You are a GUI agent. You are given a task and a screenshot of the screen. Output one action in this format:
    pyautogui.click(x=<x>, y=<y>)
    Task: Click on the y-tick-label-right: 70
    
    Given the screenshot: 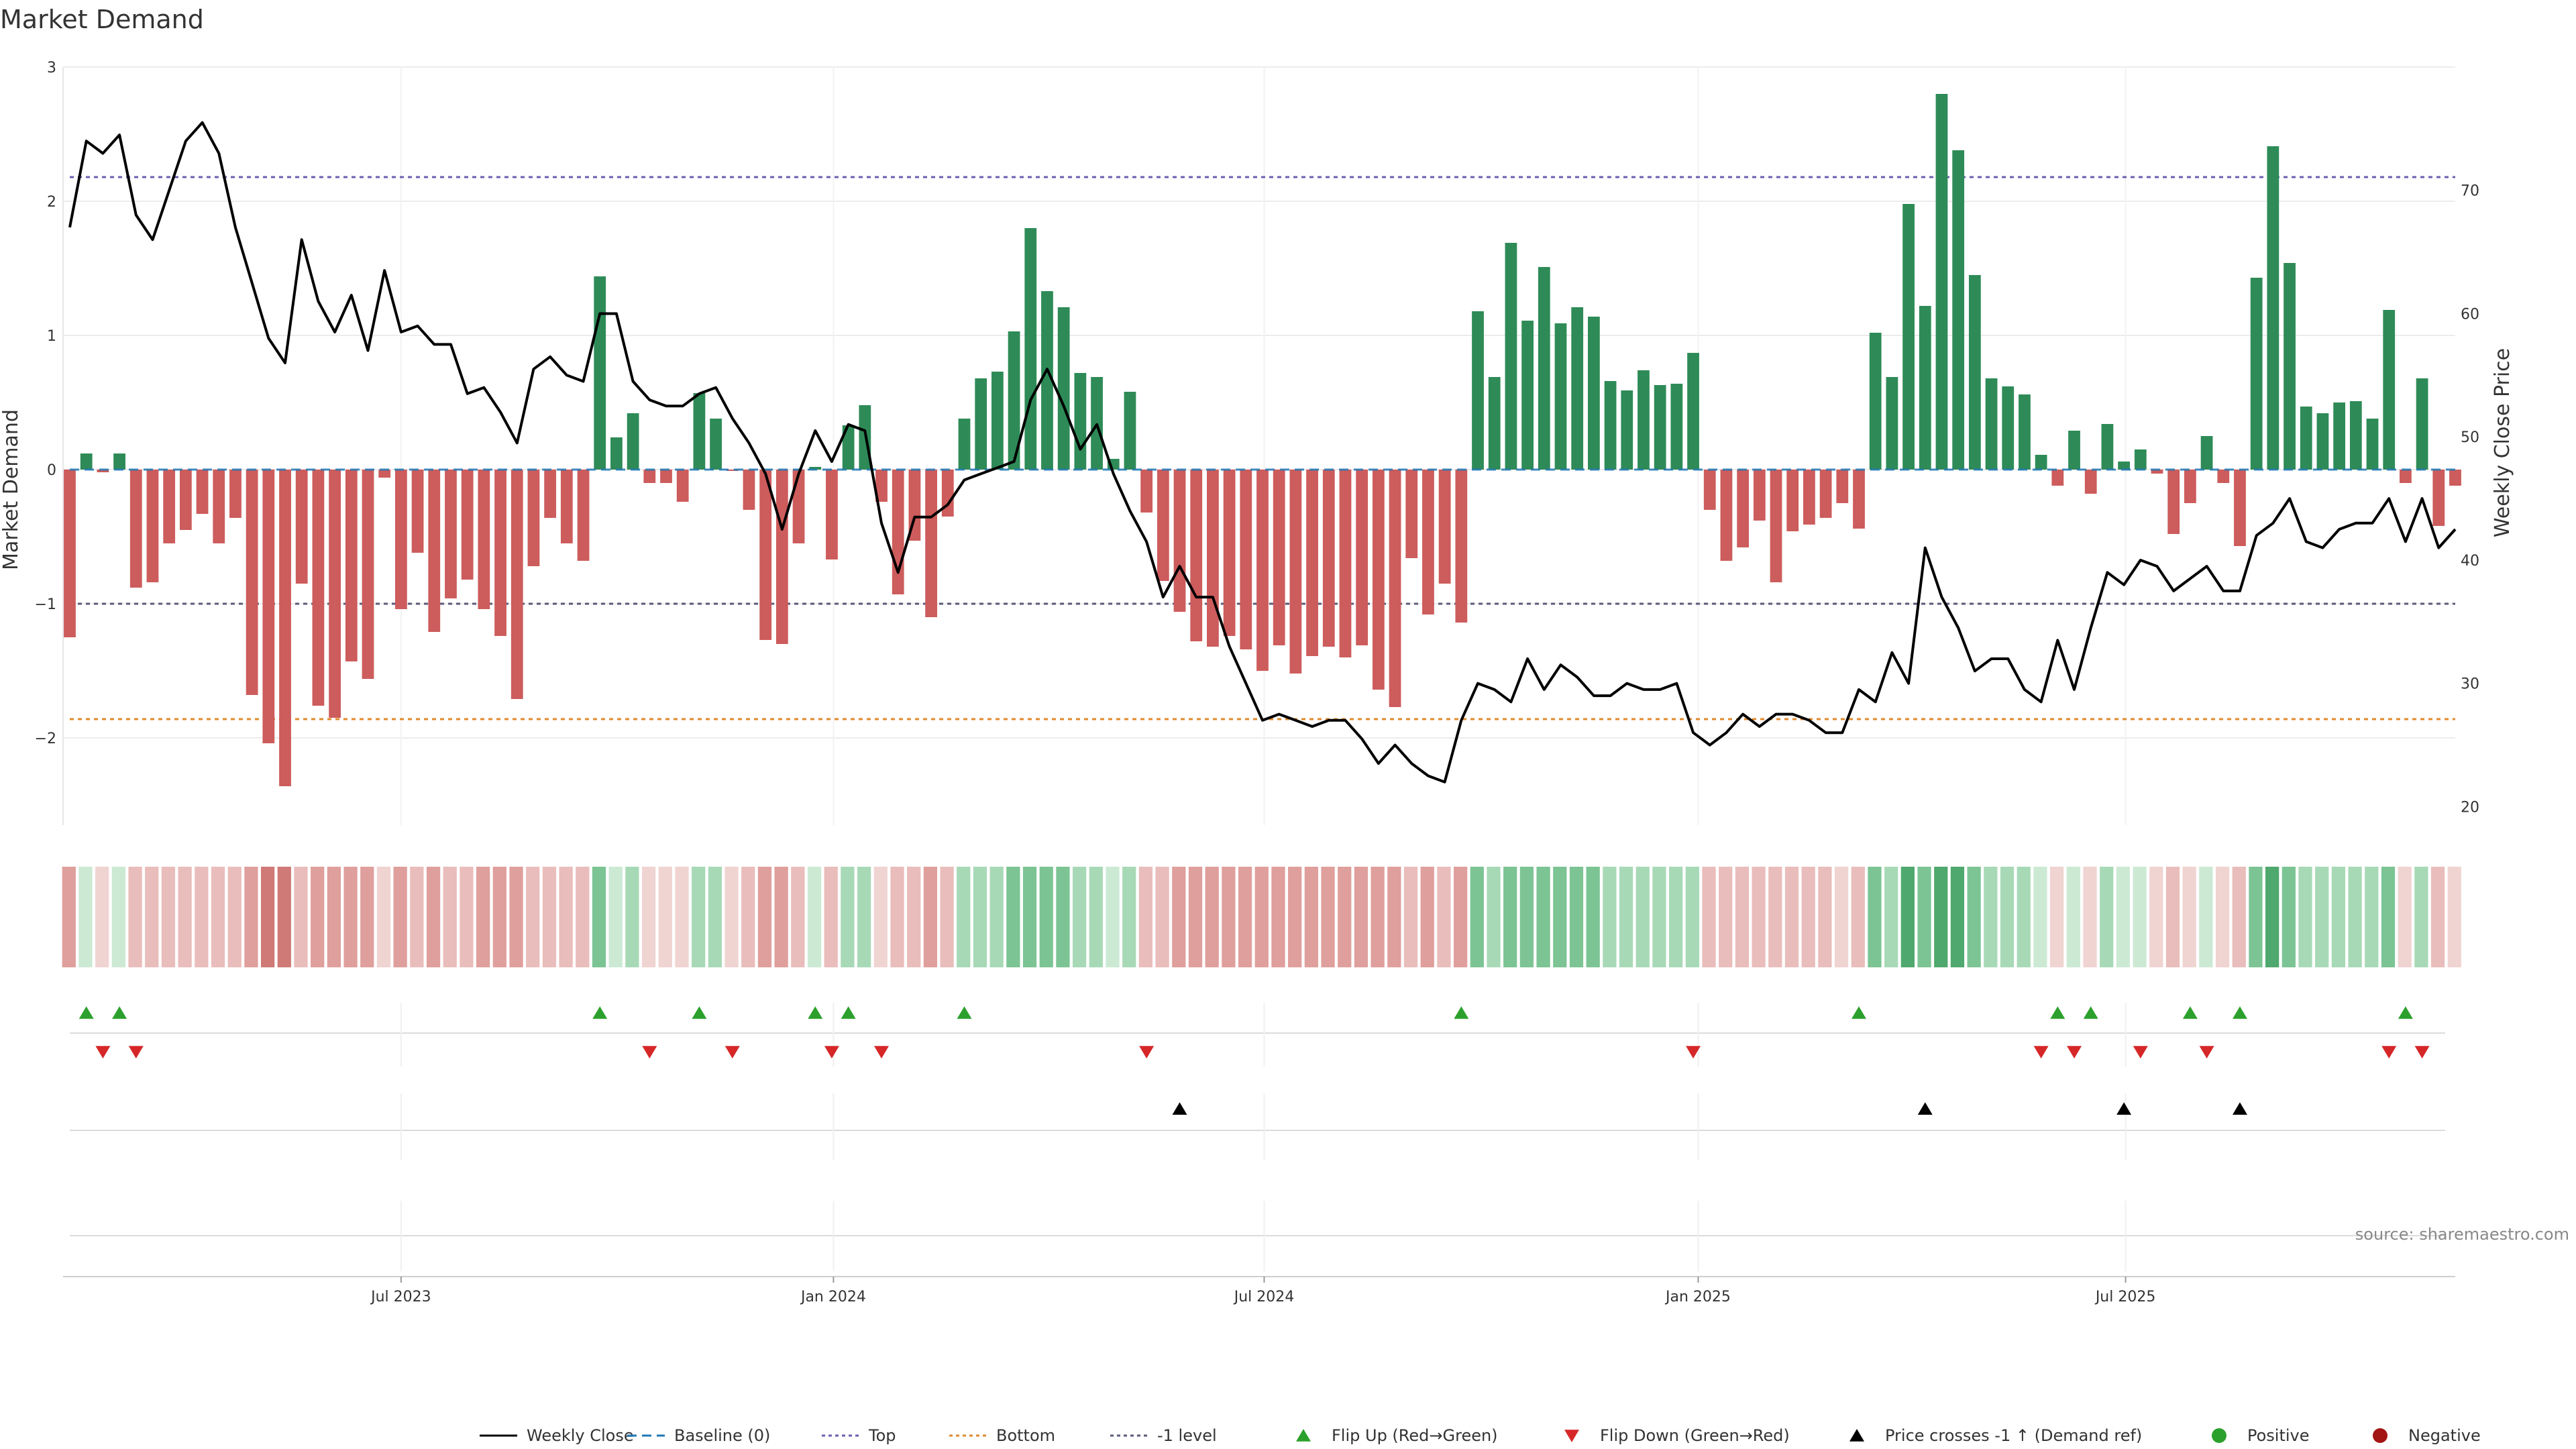 What is the action you would take?
    pyautogui.click(x=2470, y=191)
    